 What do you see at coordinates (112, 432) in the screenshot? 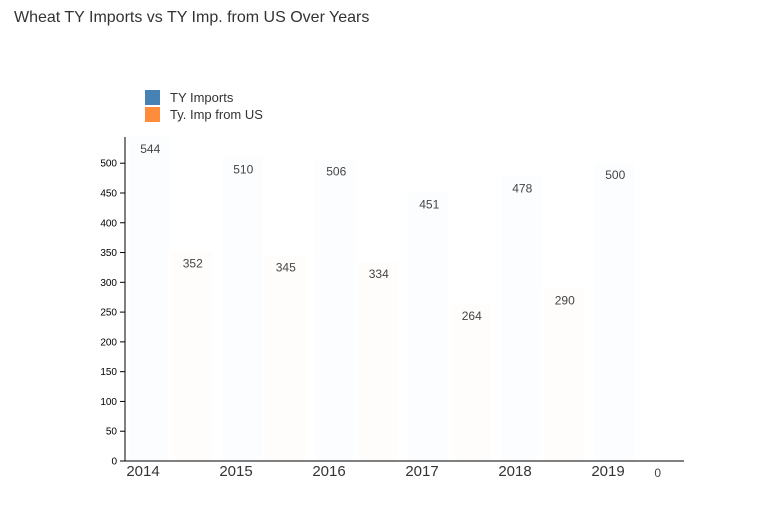
I see `y-tick-label-50: 50` at bounding box center [112, 432].